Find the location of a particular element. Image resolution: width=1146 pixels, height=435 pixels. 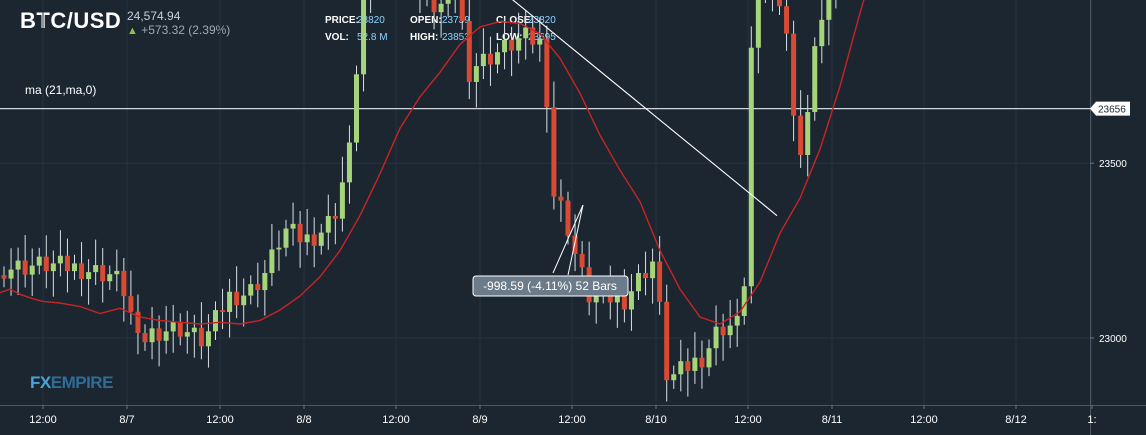

stat-high-value: 23853 is located at coordinates (456, 37).